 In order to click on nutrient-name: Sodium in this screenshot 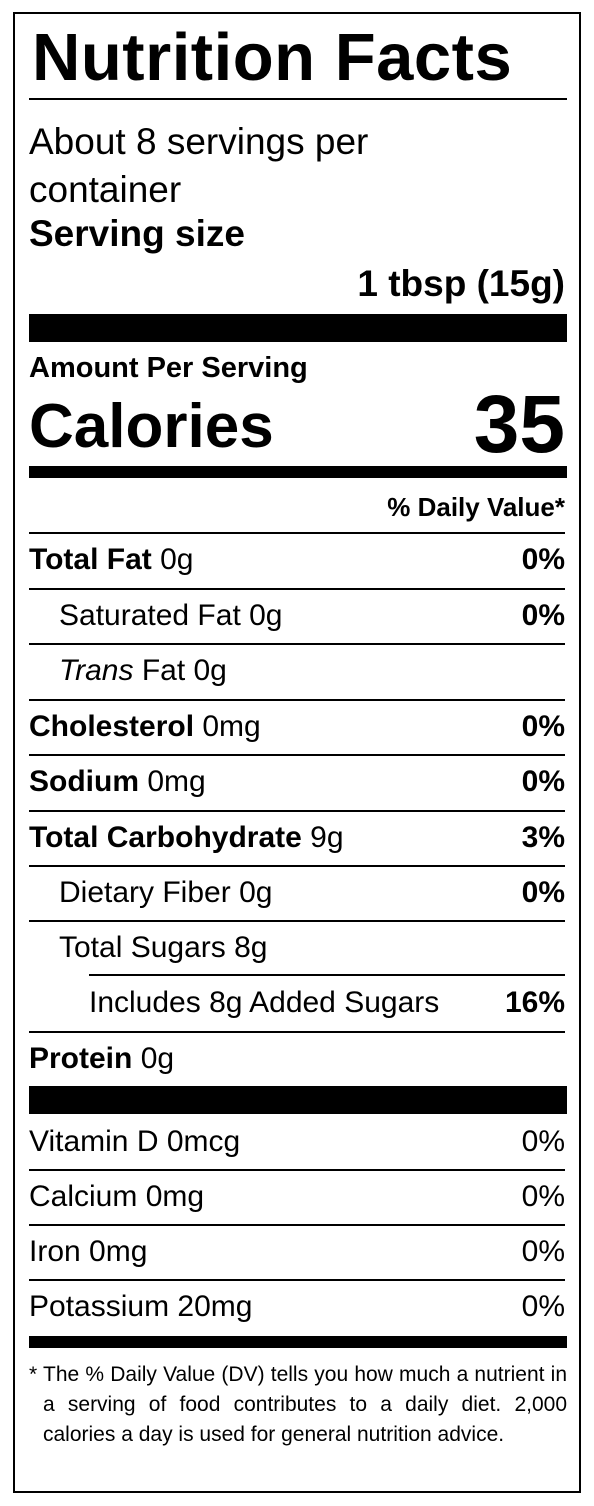, I will do `click(84, 781)`.